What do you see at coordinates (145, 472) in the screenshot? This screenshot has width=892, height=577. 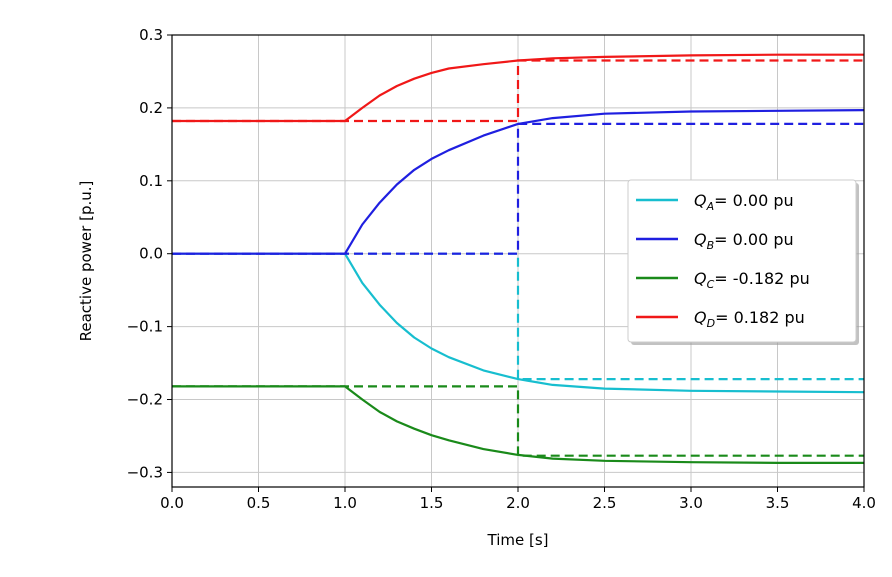 I see `y-tick-label: −0.3` at bounding box center [145, 472].